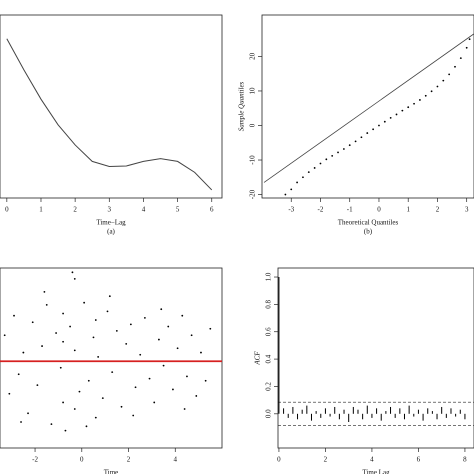  Describe the element at coordinates (269, 331) in the screenshot. I see `y-tick-label: 0.6` at that location.